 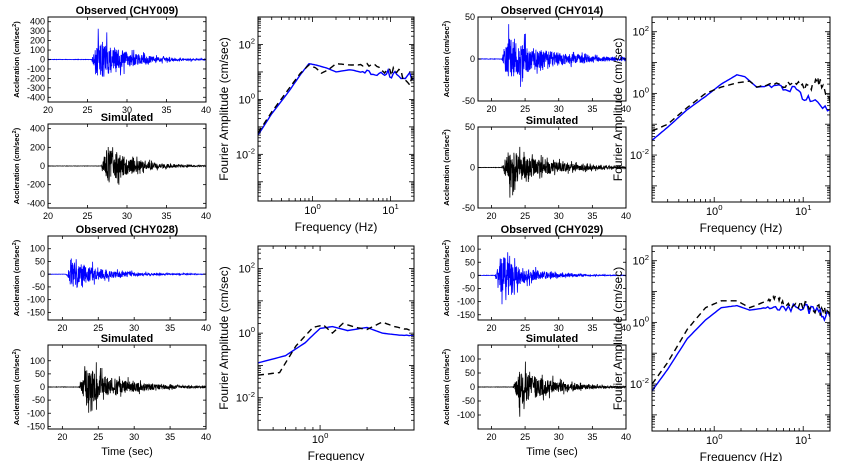 I want to click on x-tick-label: 10¹, so click(x=803, y=439).